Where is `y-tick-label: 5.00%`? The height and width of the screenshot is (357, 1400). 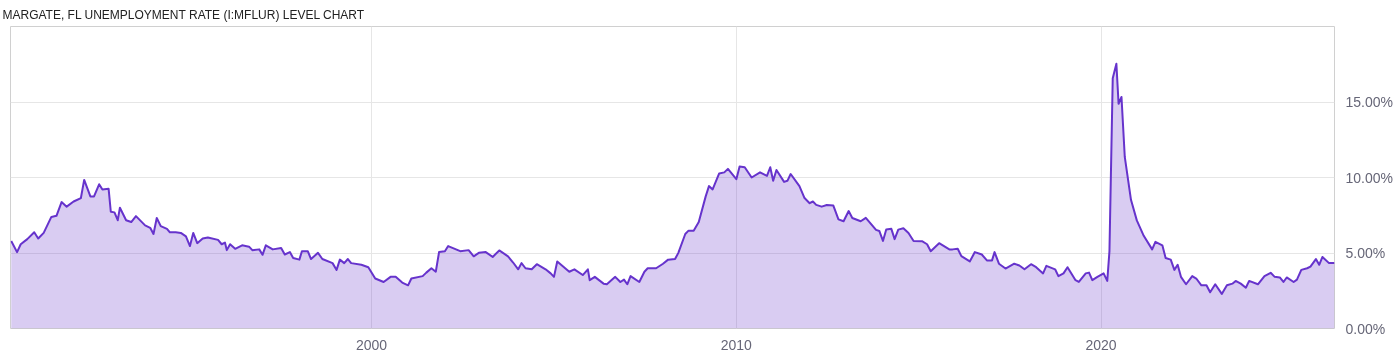 y-tick-label: 5.00% is located at coordinates (1365, 253).